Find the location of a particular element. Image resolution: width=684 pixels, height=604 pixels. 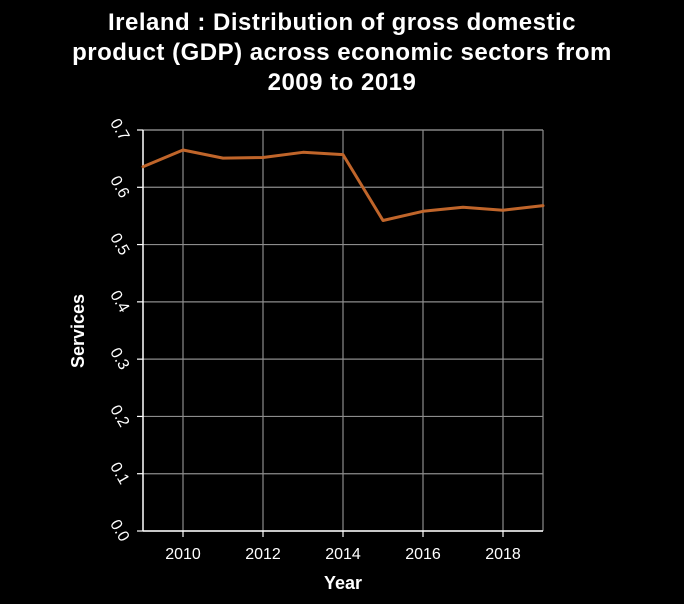

x-tick-label: 2010 is located at coordinates (183, 554).